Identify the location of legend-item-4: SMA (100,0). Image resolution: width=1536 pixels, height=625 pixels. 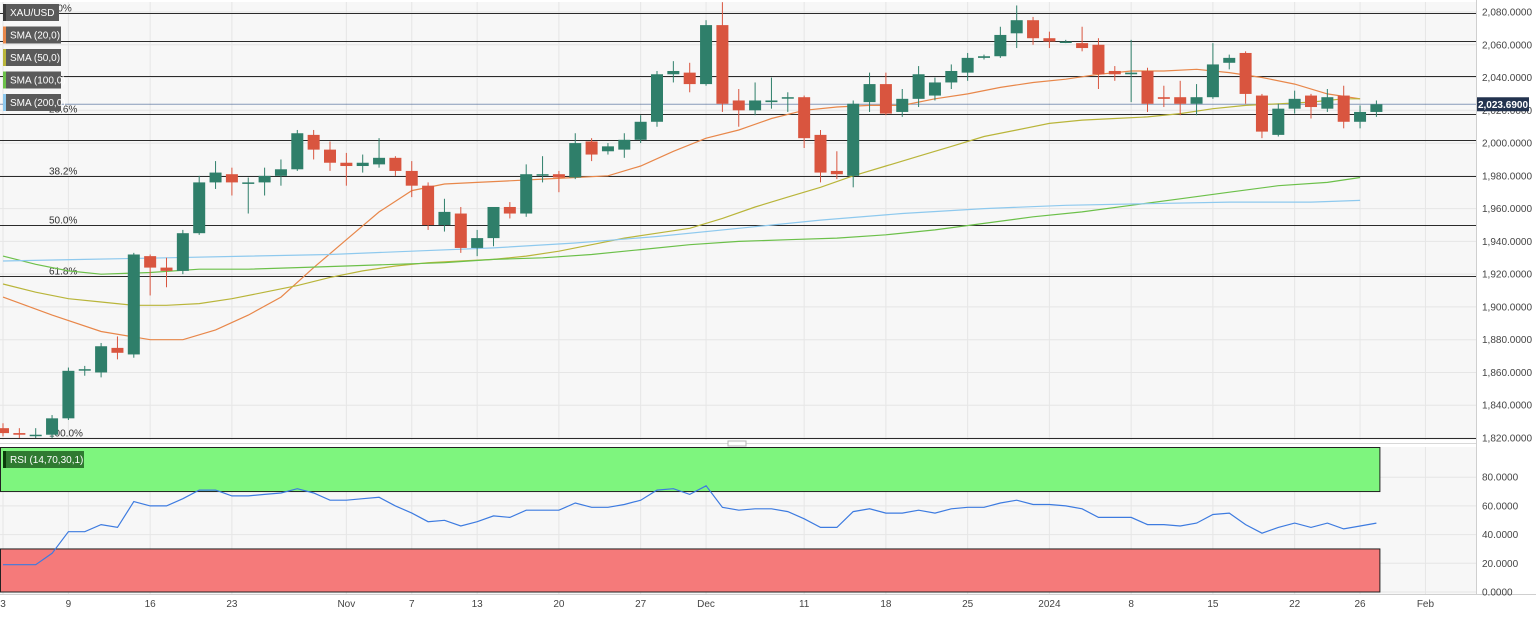
(34, 80).